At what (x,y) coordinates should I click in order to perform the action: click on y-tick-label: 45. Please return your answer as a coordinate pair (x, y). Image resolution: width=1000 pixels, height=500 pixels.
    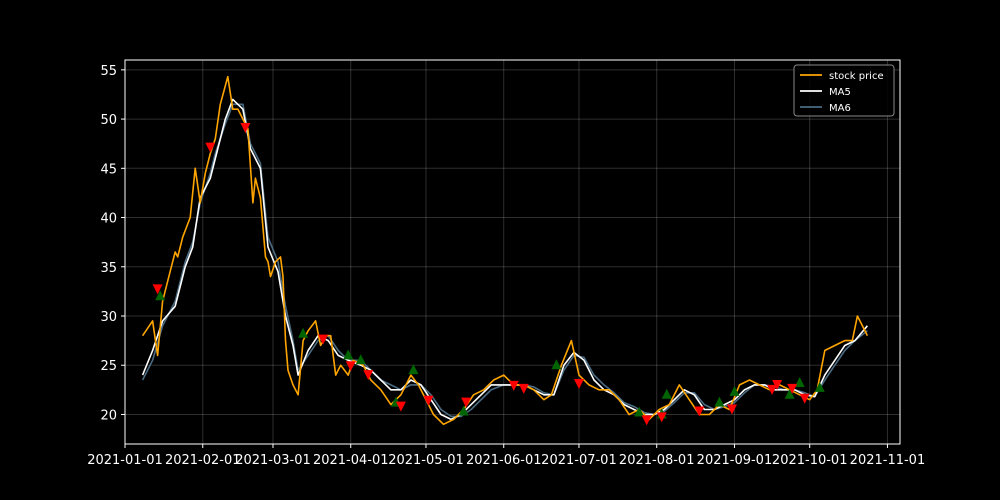
    Looking at the image, I should click on (108, 169).